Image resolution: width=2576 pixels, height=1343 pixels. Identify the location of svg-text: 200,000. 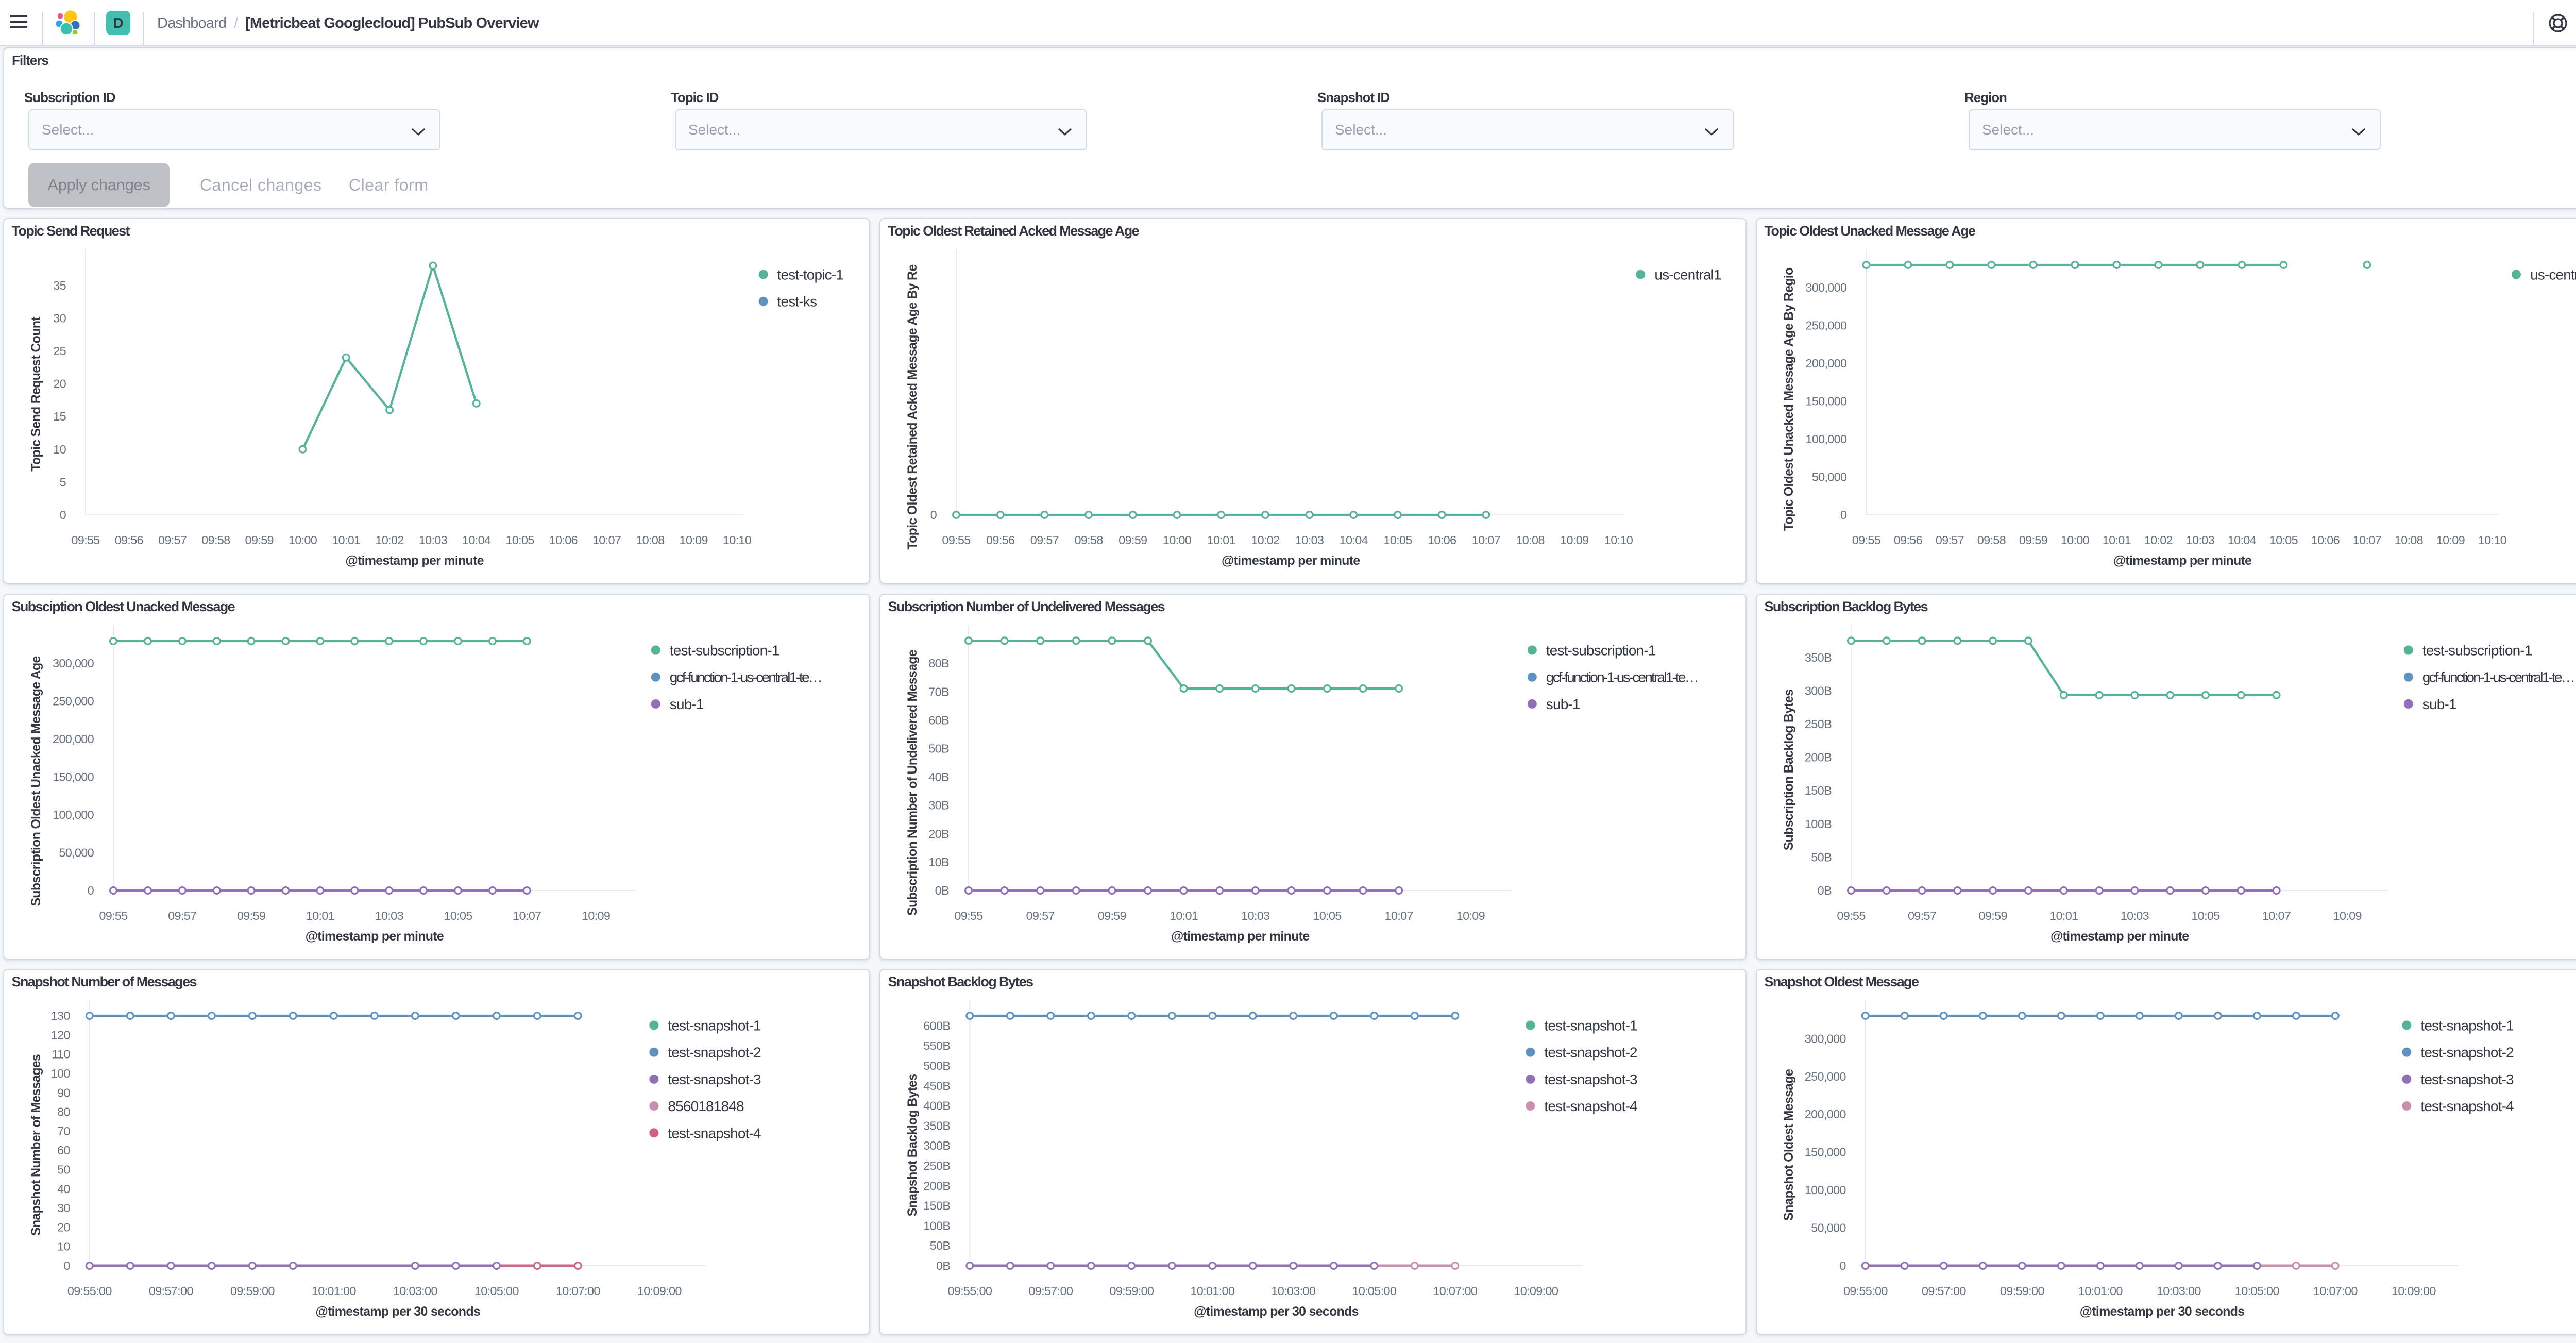
(73, 739).